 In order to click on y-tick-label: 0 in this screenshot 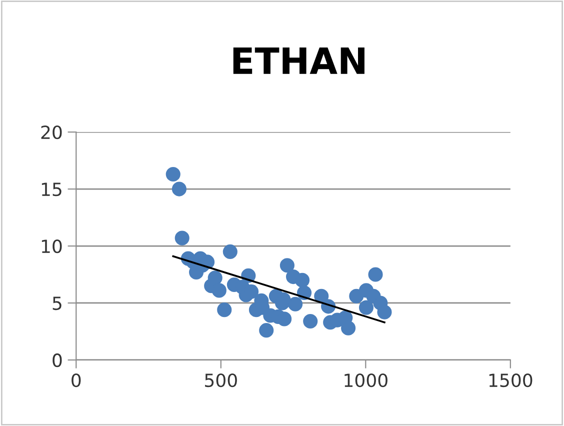, I will do `click(57, 360)`.